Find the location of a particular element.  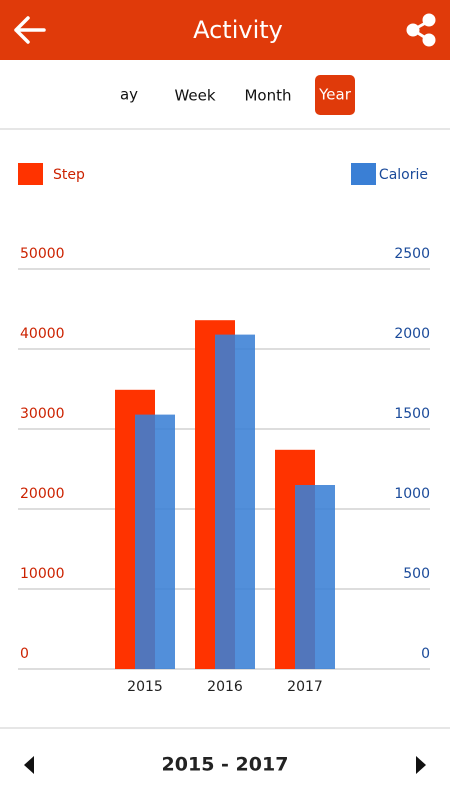

x-tick-label: 2016 is located at coordinates (225, 687).